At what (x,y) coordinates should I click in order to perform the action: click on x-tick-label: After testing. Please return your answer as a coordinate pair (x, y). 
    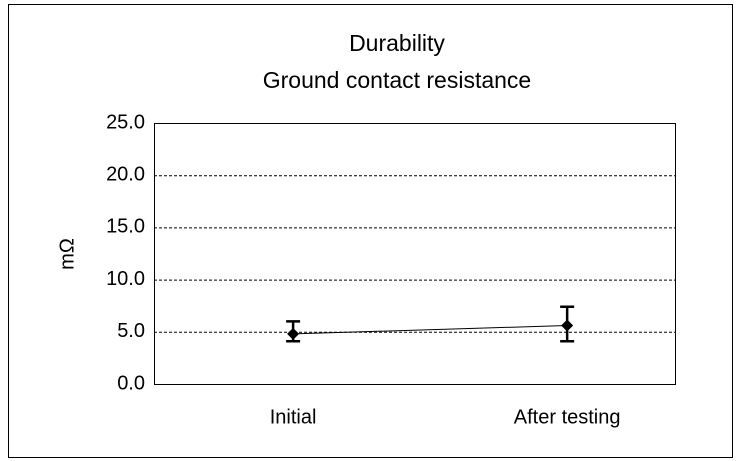
    Looking at the image, I should click on (567, 417).